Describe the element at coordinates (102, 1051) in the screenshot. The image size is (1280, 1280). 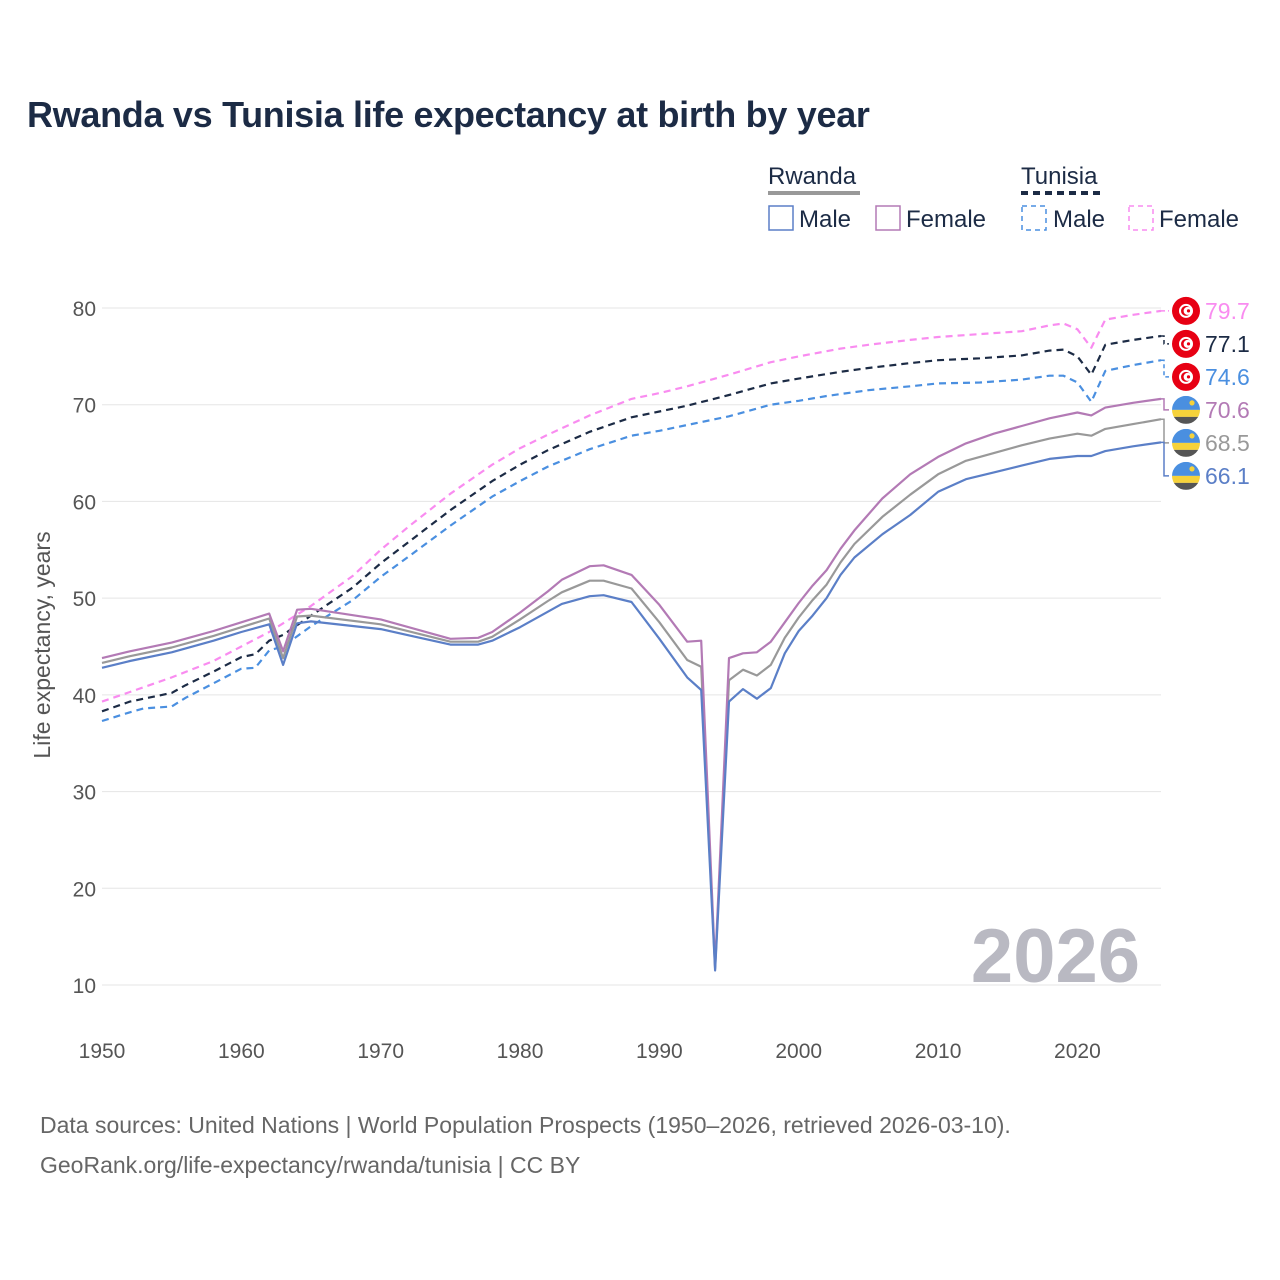
I see `x-tick-label: 1950` at that location.